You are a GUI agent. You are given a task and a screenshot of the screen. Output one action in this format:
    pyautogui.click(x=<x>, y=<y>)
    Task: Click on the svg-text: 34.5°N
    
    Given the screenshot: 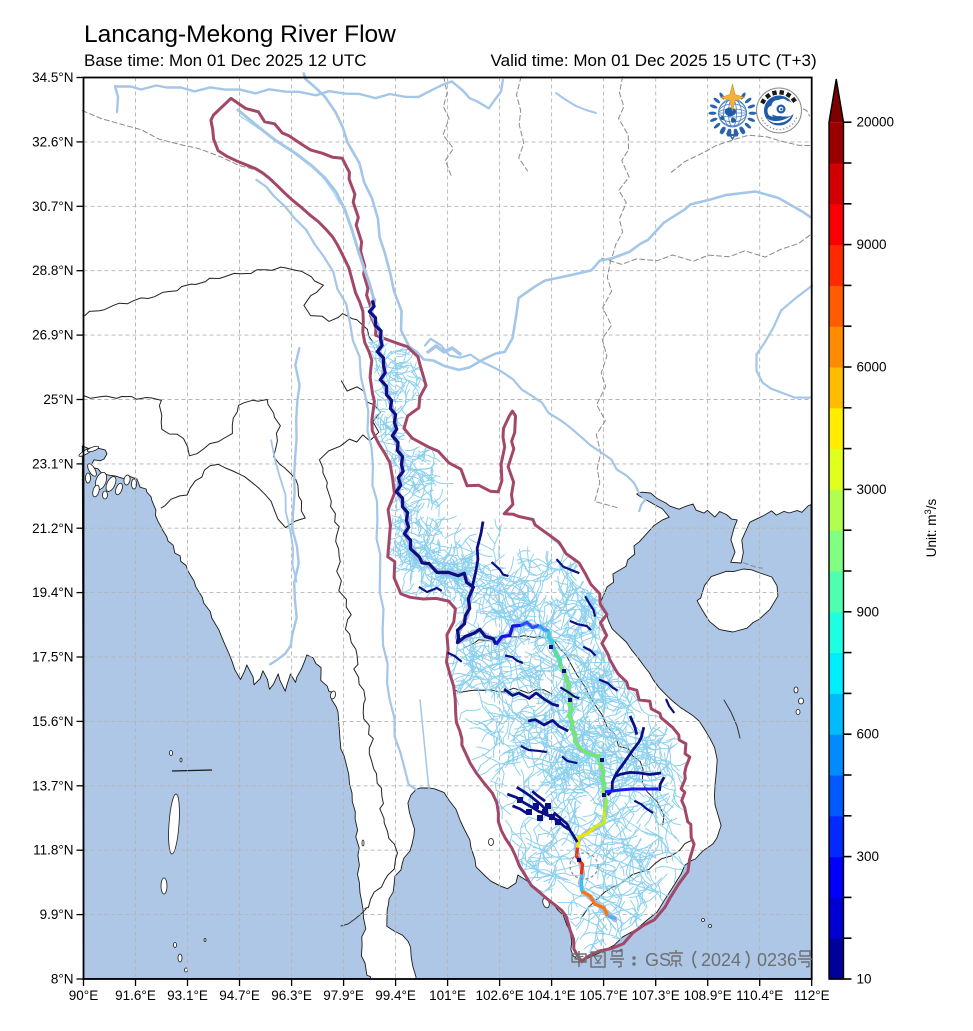 What is the action you would take?
    pyautogui.click(x=52, y=77)
    